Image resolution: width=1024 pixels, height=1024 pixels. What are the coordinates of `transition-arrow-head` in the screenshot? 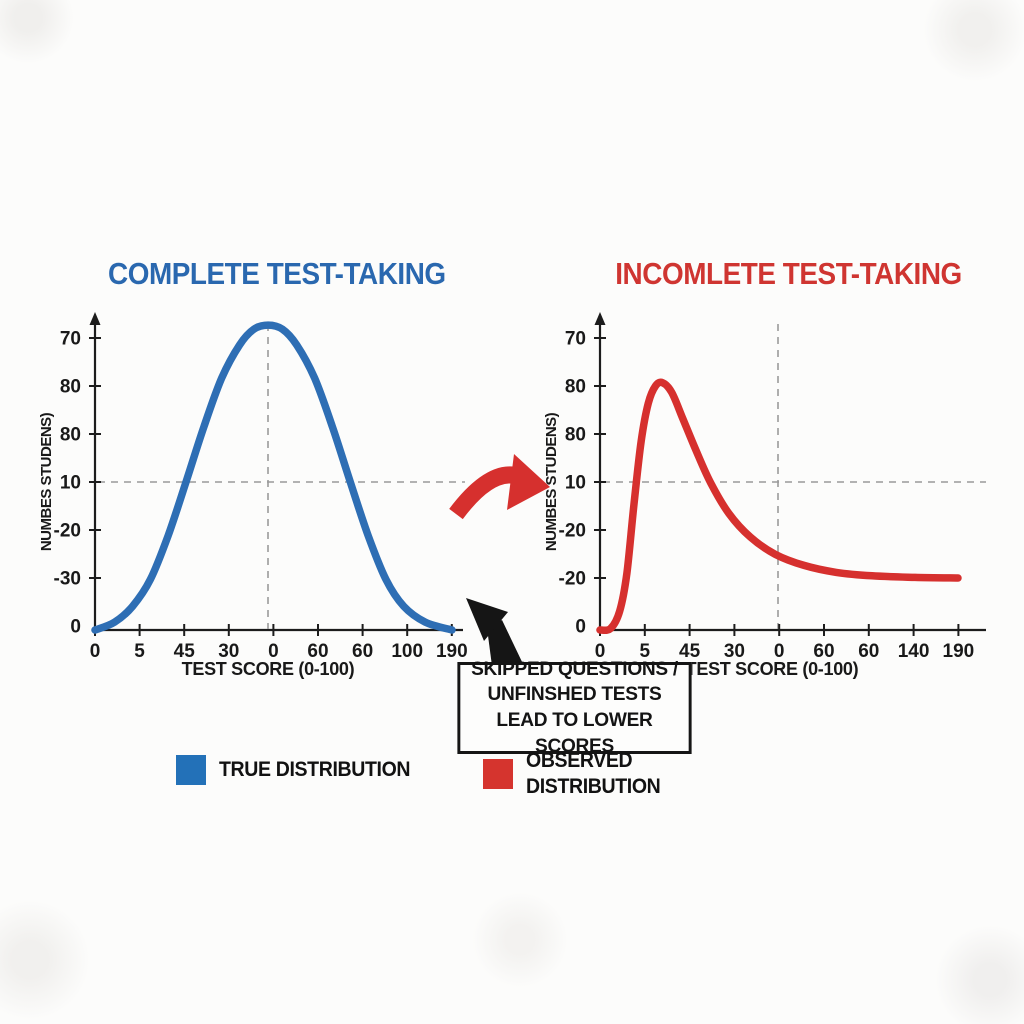 It's located at (528, 482).